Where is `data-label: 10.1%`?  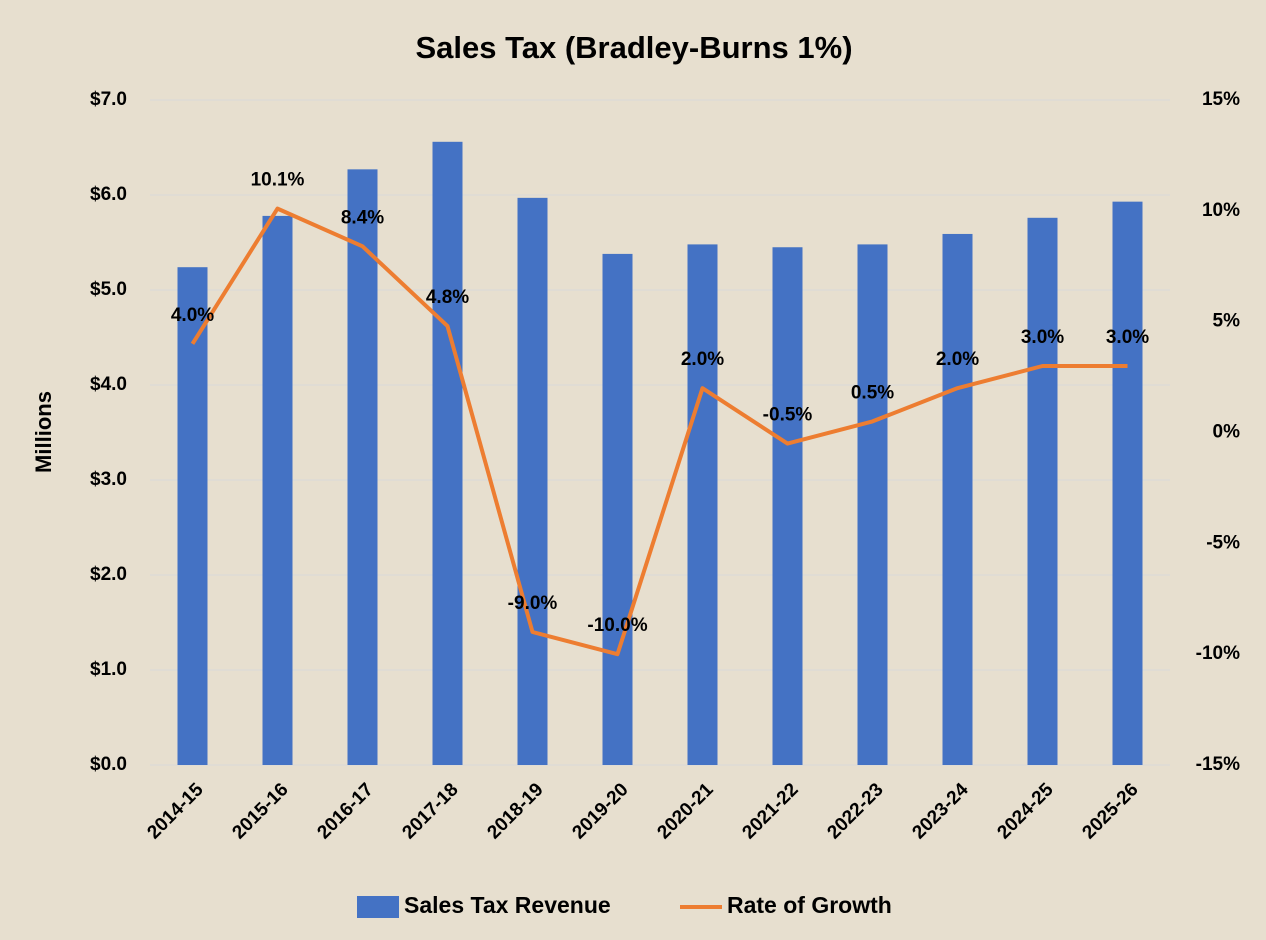 data-label: 10.1% is located at coordinates (278, 180).